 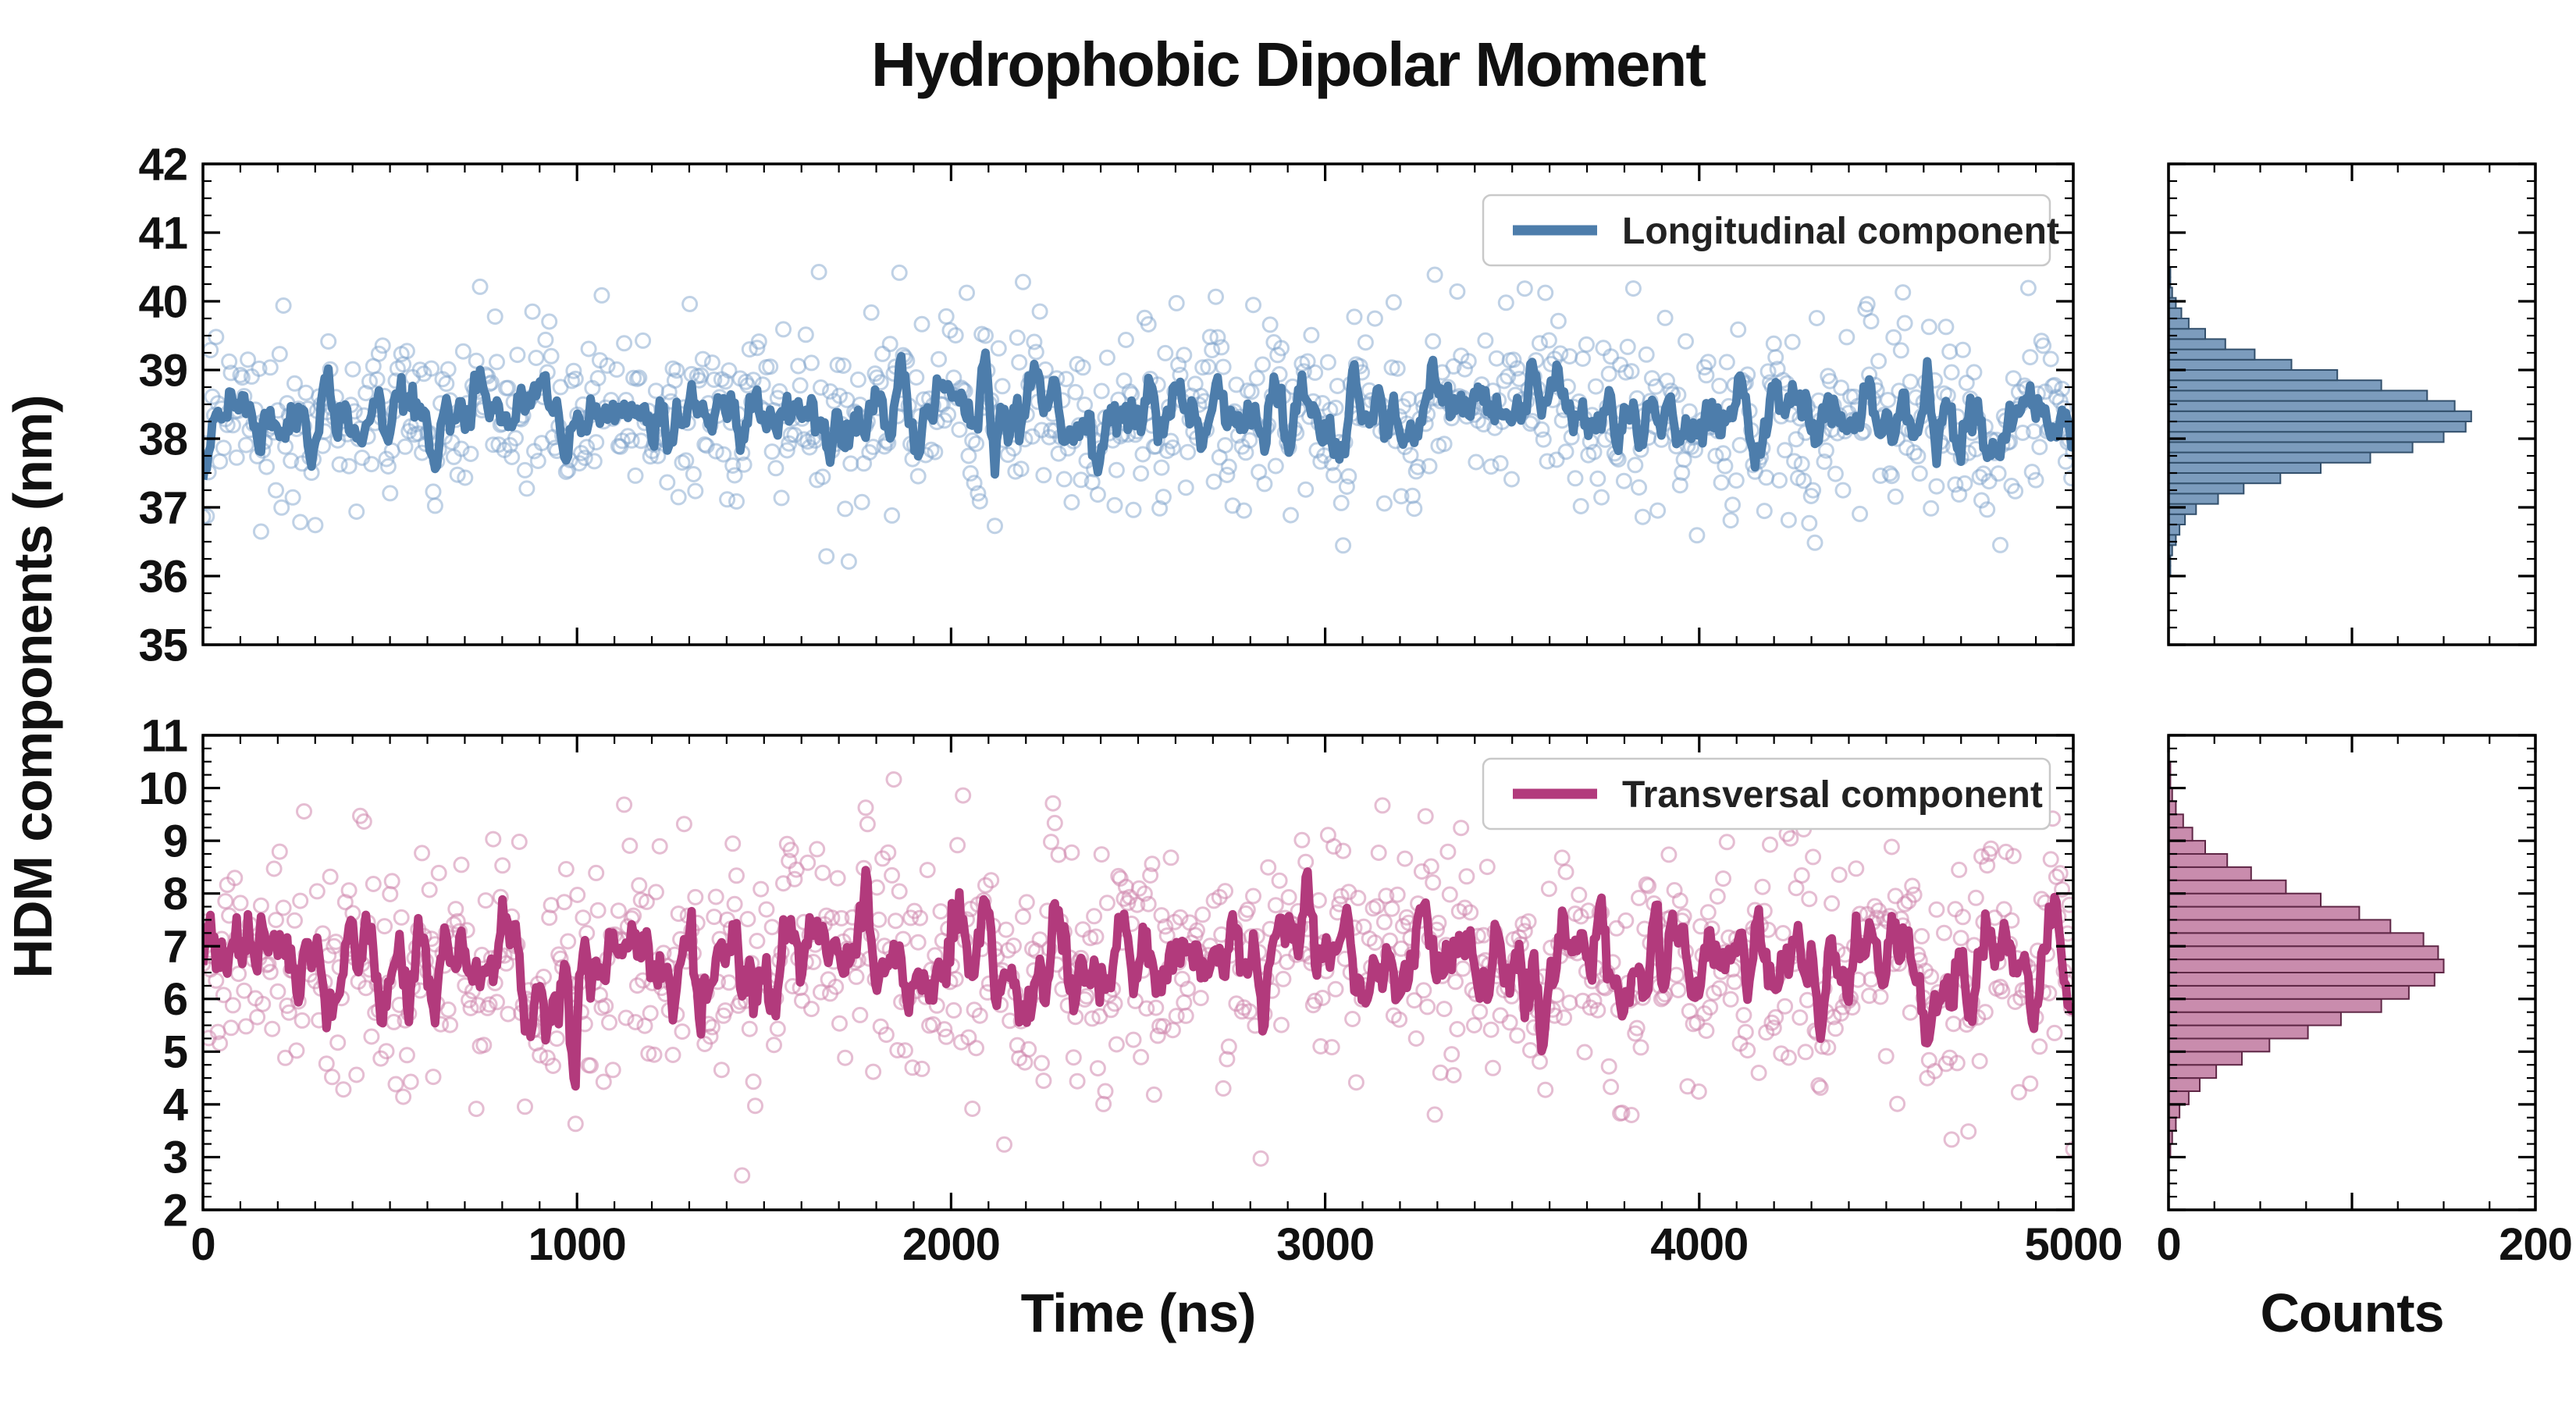 I want to click on tick-label: 38, so click(x=162, y=439).